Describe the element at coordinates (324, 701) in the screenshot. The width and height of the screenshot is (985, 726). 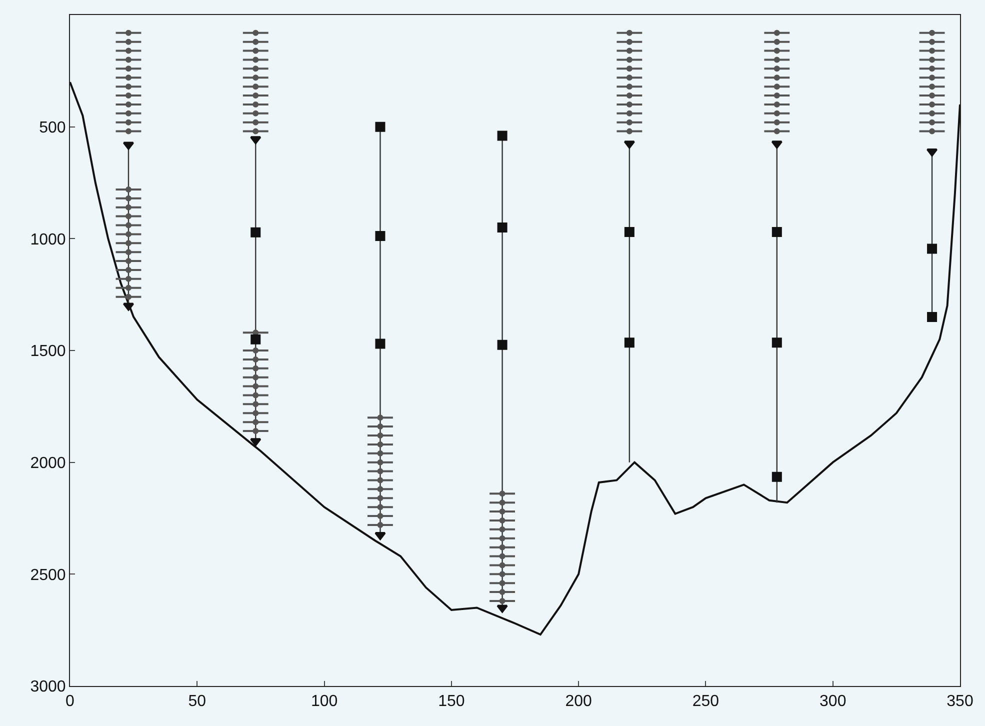
I see `x-tick-label: 100` at that location.